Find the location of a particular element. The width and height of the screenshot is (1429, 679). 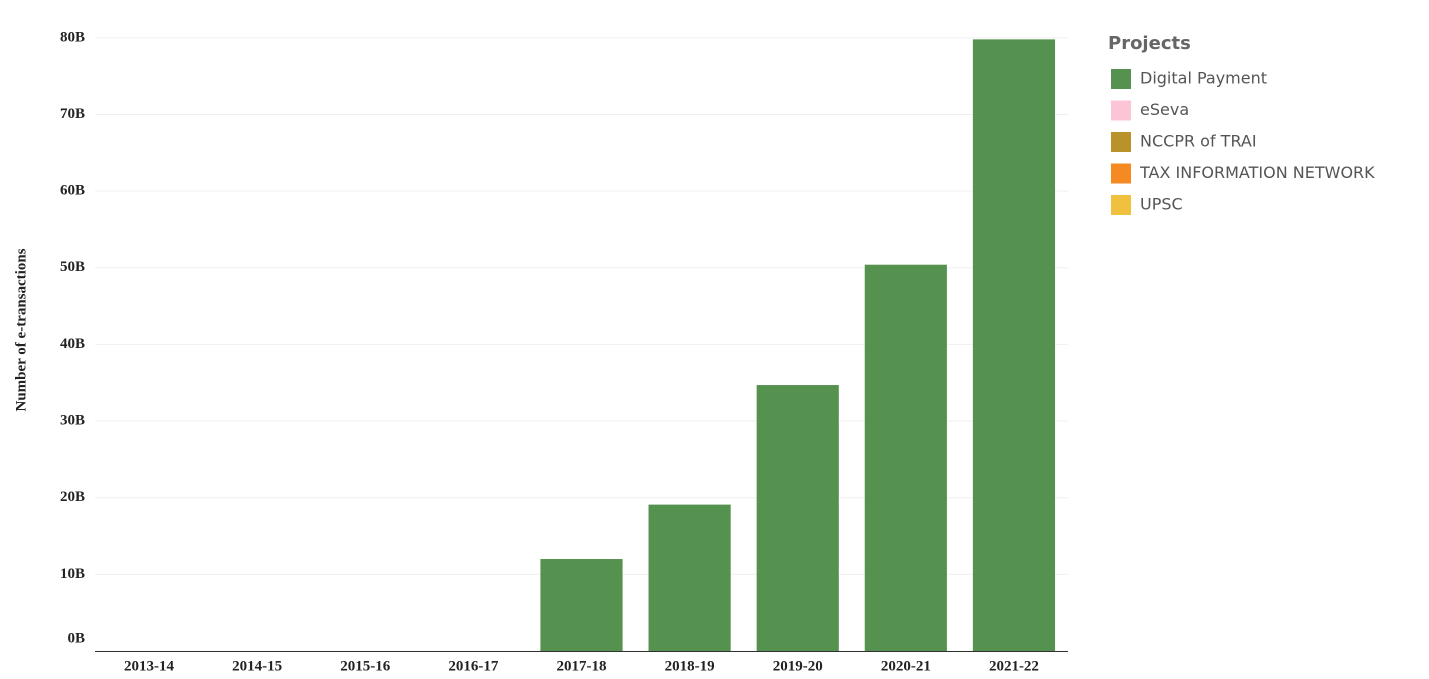

y-tick-label: 30B is located at coordinates (72, 420).